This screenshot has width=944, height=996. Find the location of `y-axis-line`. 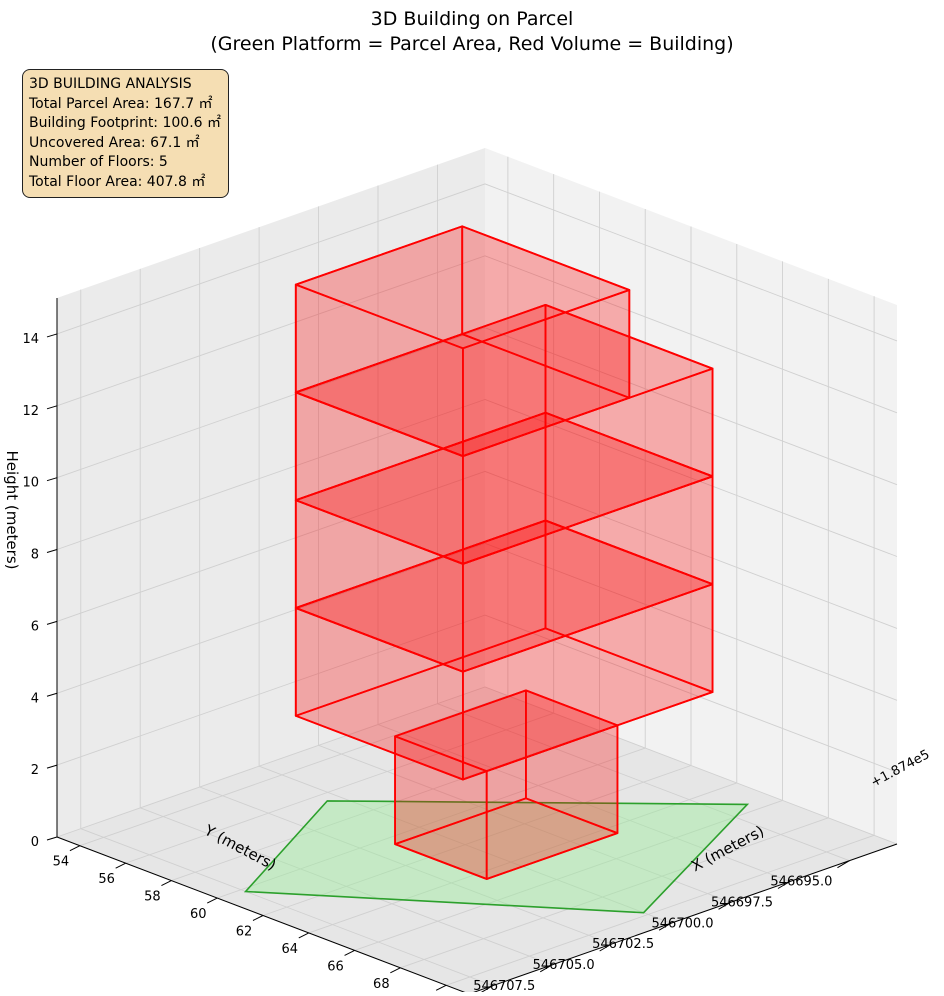

y-axis-line is located at coordinates (683, 919).